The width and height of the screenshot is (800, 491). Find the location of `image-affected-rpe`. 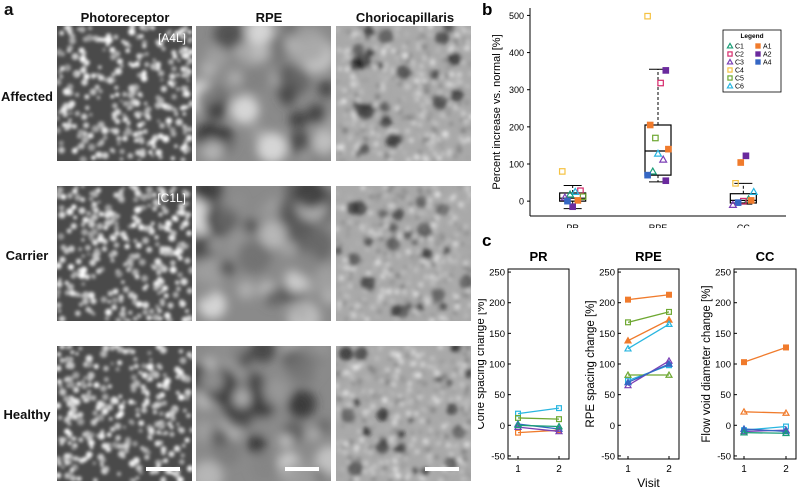

image-affected-rpe is located at coordinates (263, 93).